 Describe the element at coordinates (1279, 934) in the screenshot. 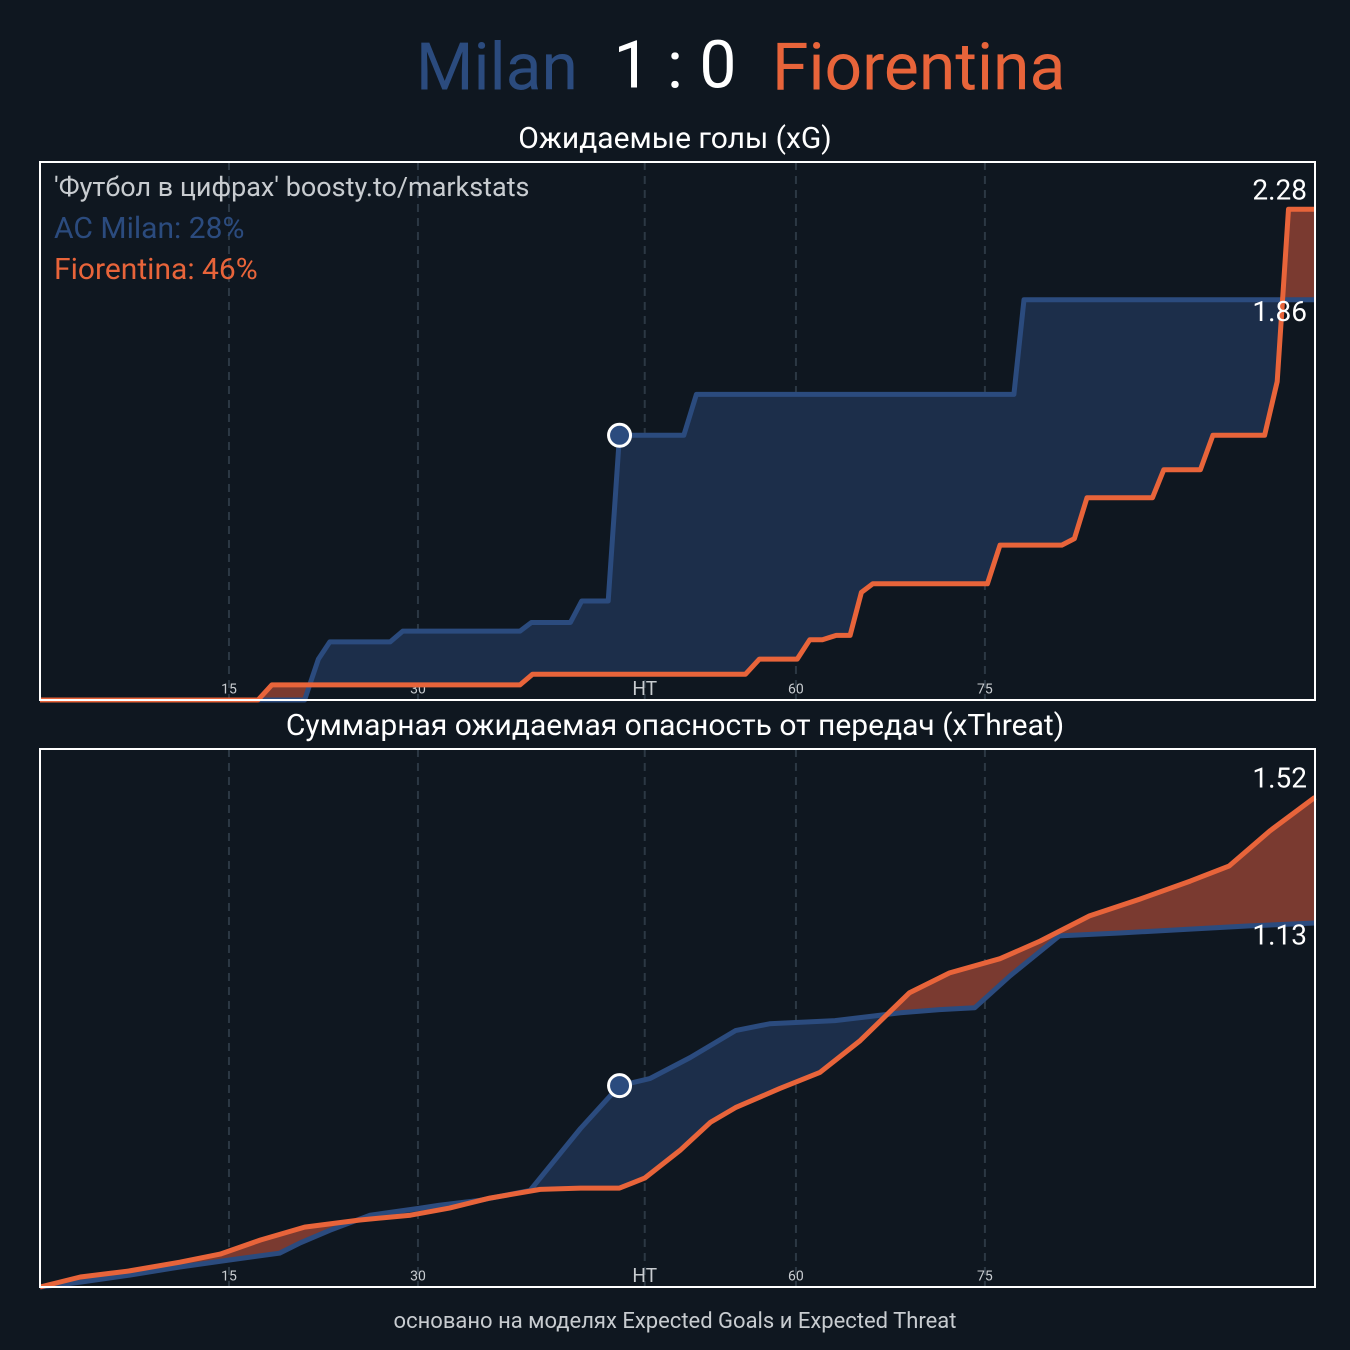

I see `end-label: 1.13` at that location.